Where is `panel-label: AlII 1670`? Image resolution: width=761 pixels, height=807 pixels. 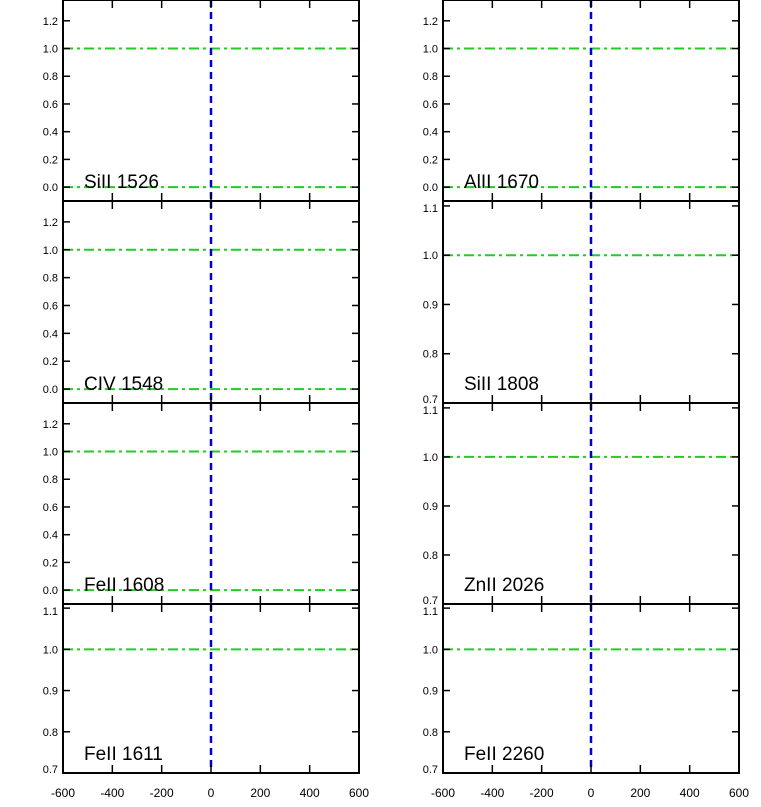
panel-label: AlII 1670 is located at coordinates (501, 182).